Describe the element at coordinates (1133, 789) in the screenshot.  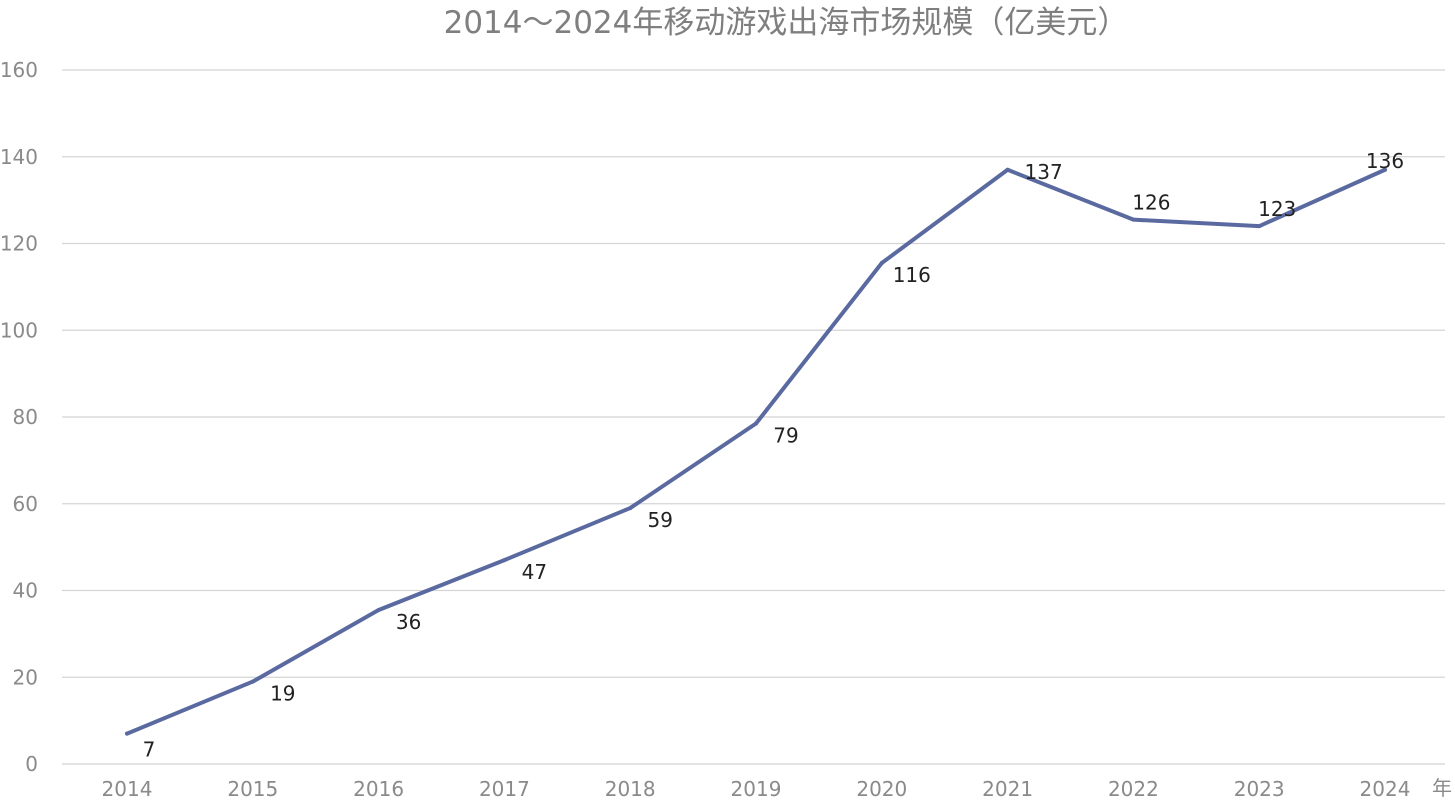
I see `x-tick-label: 2022` at that location.